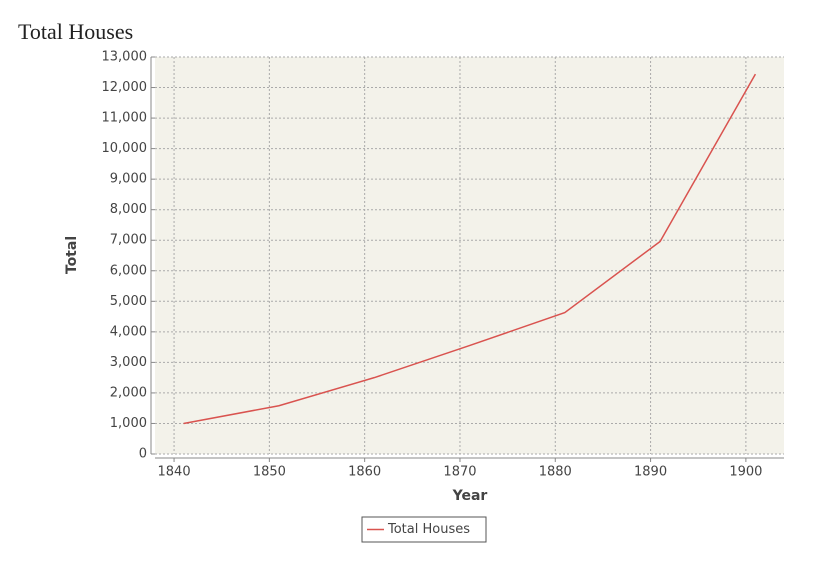 The image size is (830, 579). What do you see at coordinates (125, 118) in the screenshot?
I see `y-tick-label: 11,000` at bounding box center [125, 118].